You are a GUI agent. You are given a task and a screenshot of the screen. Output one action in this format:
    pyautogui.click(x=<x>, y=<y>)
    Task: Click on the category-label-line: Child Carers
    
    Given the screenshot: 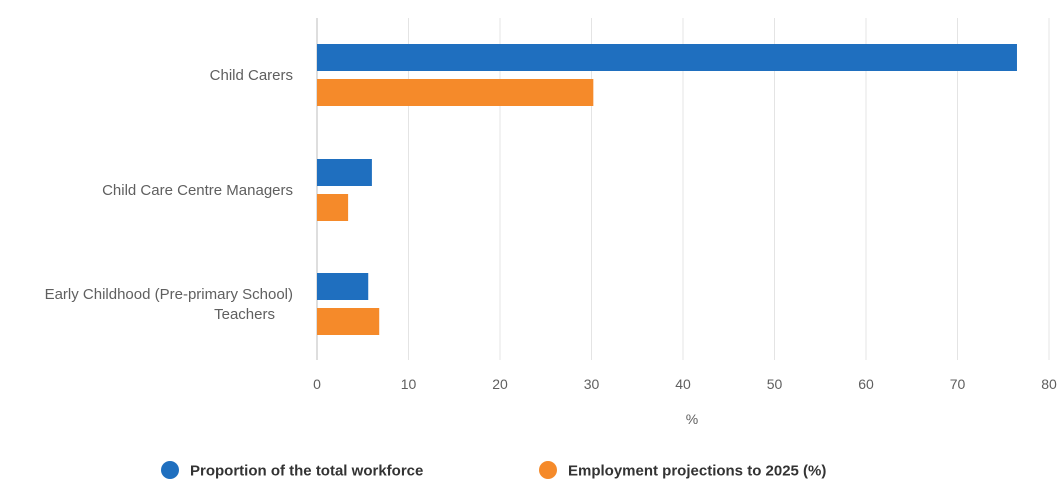 What is the action you would take?
    pyautogui.click(x=251, y=75)
    